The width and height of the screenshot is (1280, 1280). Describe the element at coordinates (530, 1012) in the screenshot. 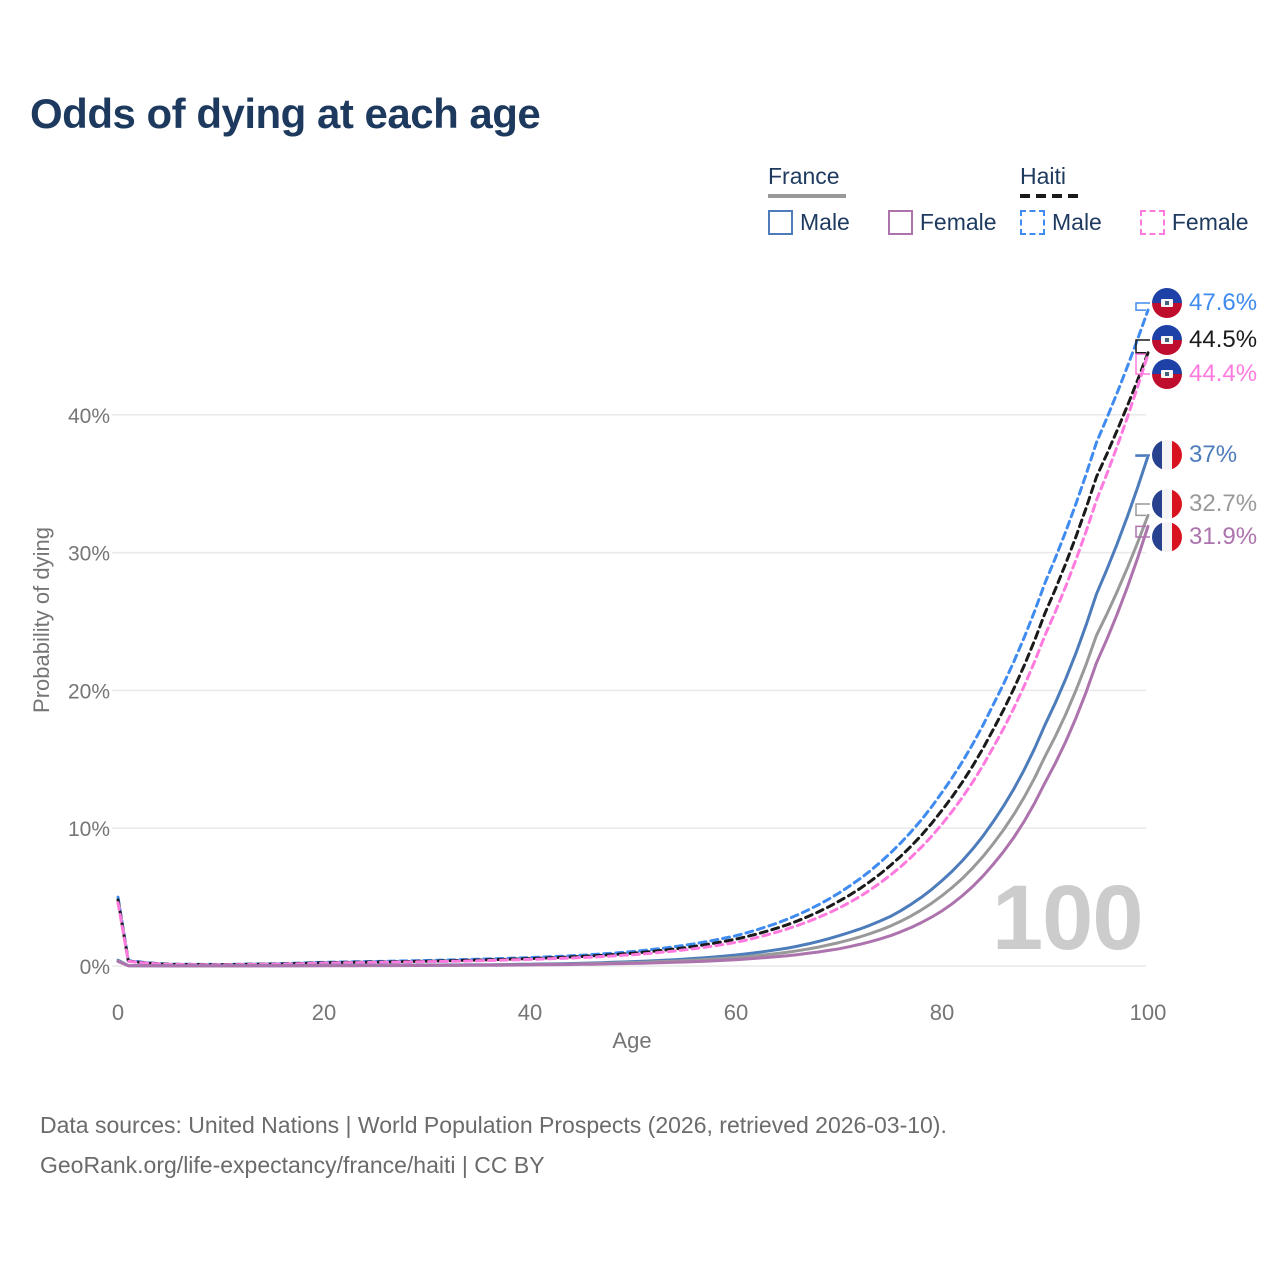

I see `x-tick-label: 40` at that location.